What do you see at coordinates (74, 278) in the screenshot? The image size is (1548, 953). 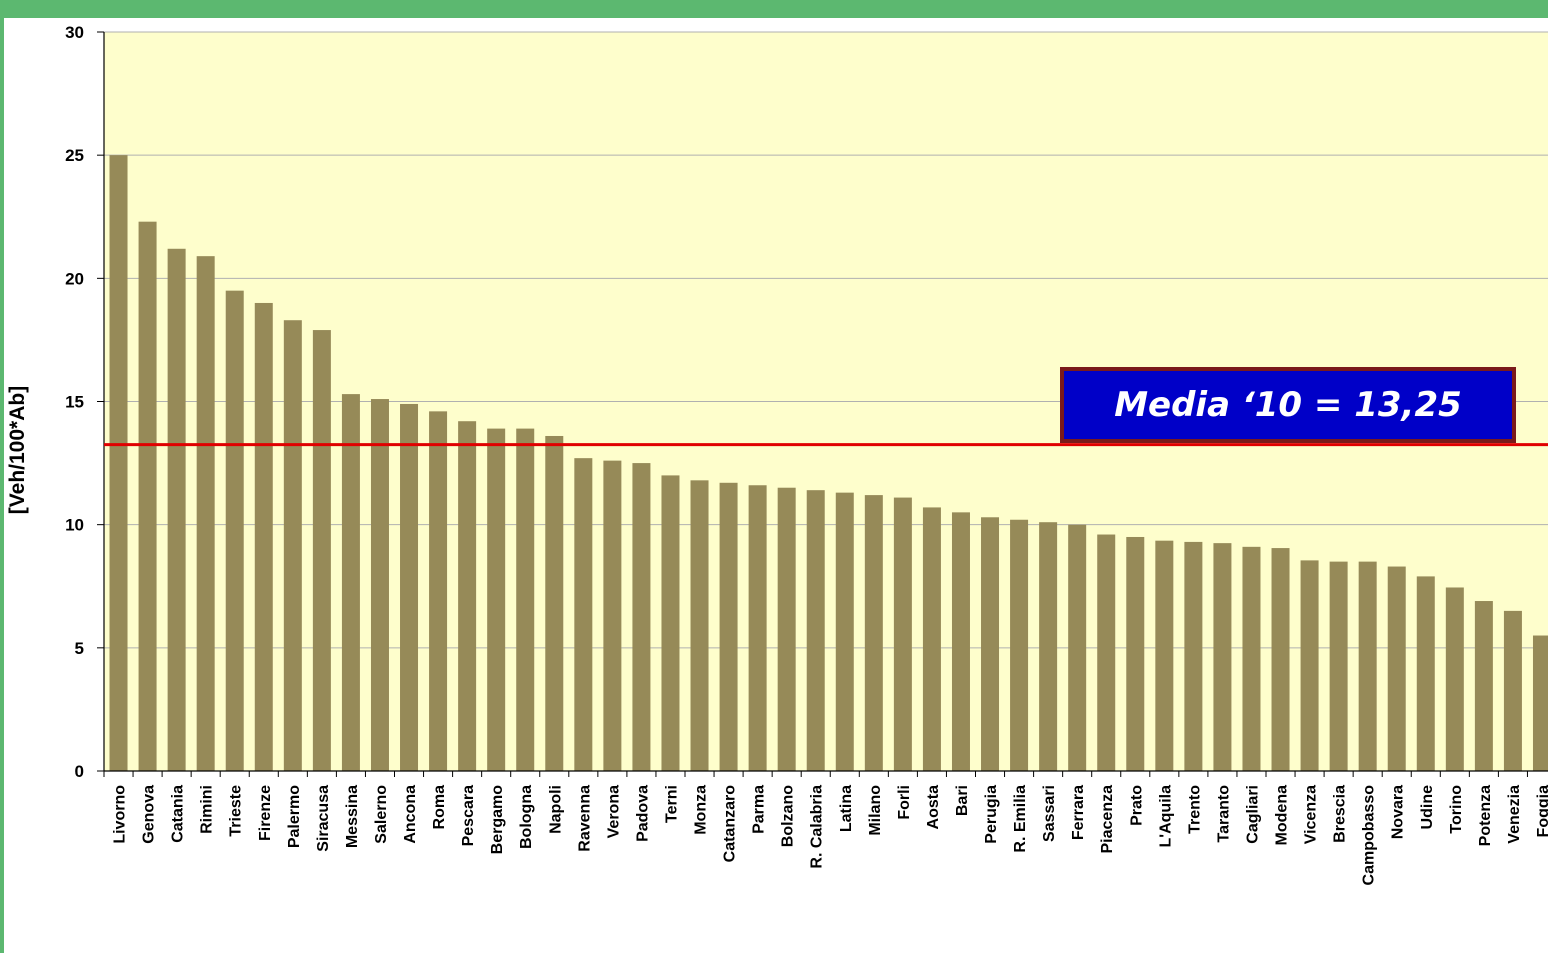 I see `y-tick-label: 20` at bounding box center [74, 278].